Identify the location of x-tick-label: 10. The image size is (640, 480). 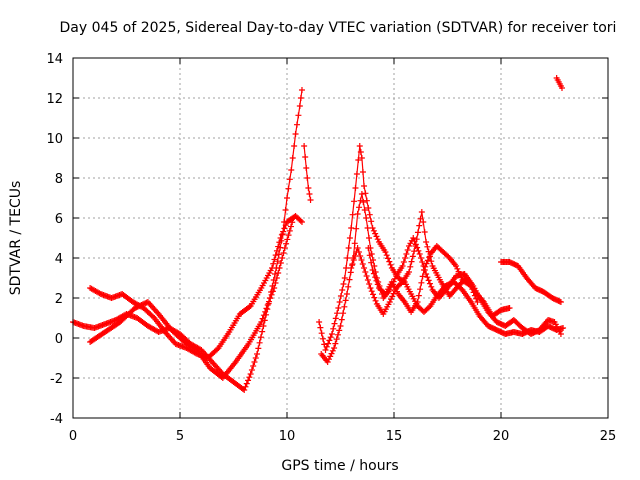
(287, 436).